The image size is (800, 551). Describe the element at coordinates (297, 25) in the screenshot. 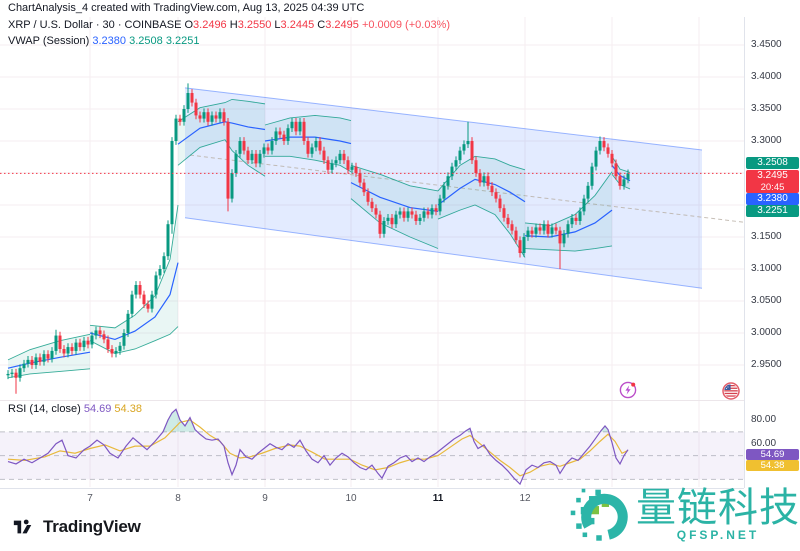

I see `ohlc-low-value: 3.2445` at that location.